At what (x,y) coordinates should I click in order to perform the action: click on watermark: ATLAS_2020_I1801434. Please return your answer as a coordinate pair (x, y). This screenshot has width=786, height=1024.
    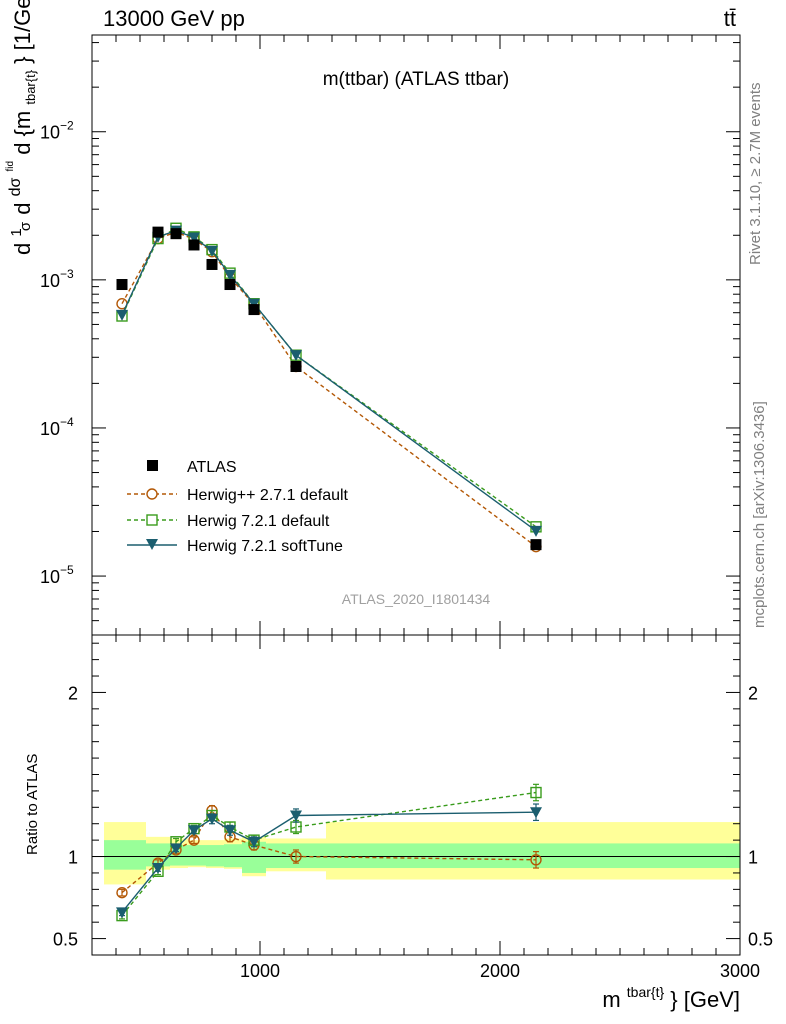
    Looking at the image, I should click on (416, 599).